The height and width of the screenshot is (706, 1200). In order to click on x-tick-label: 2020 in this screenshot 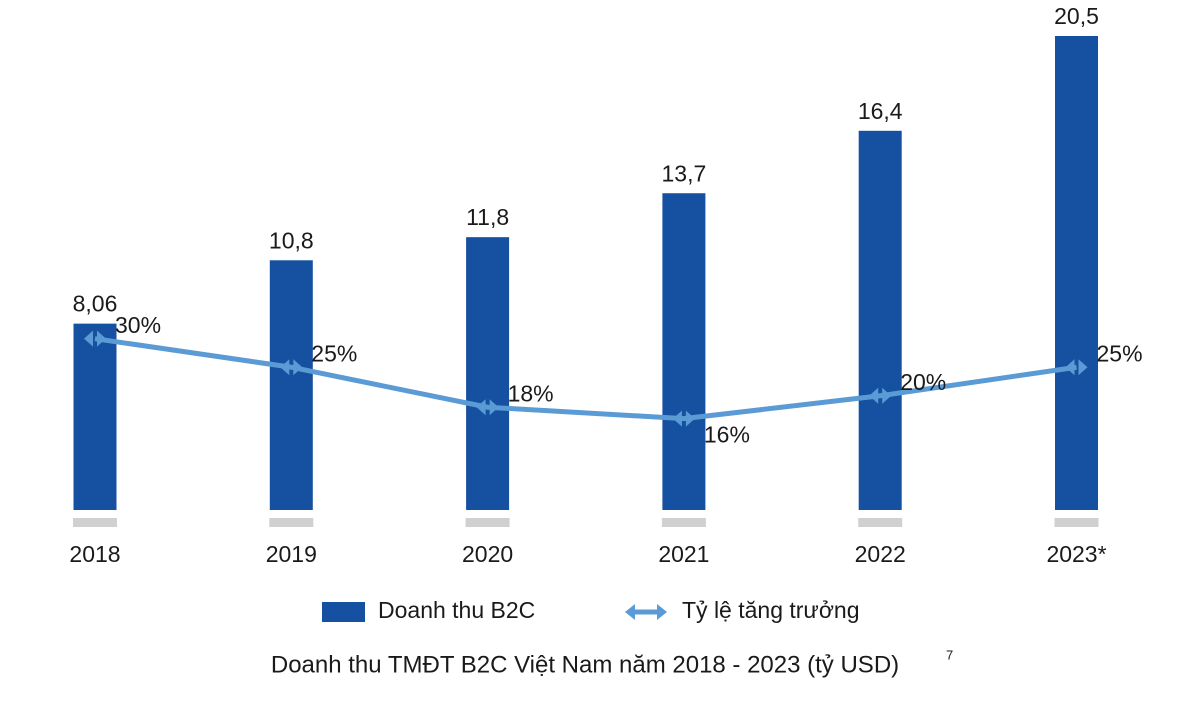, I will do `click(487, 554)`.